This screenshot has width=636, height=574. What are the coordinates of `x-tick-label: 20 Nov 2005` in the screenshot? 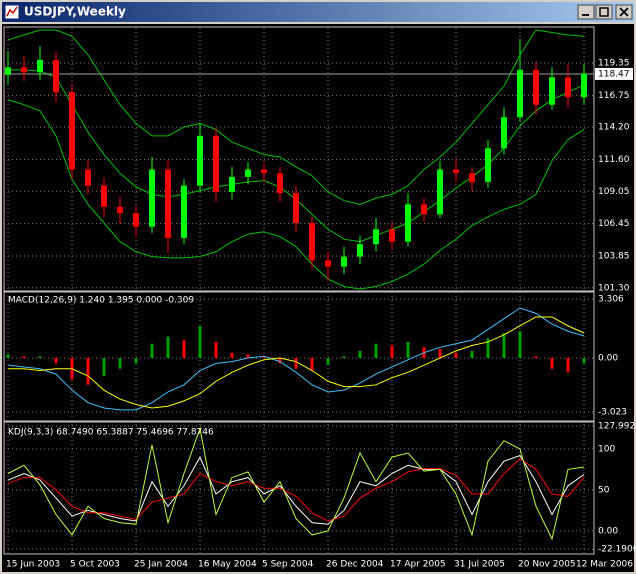 It's located at (547, 565).